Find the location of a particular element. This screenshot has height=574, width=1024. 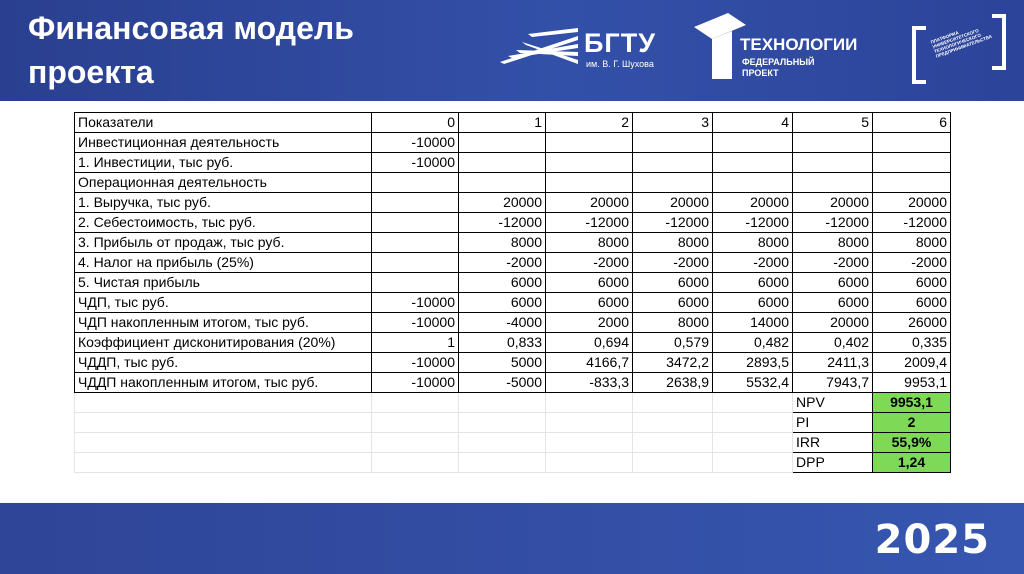

title-line-2: проекта is located at coordinates (91, 72).